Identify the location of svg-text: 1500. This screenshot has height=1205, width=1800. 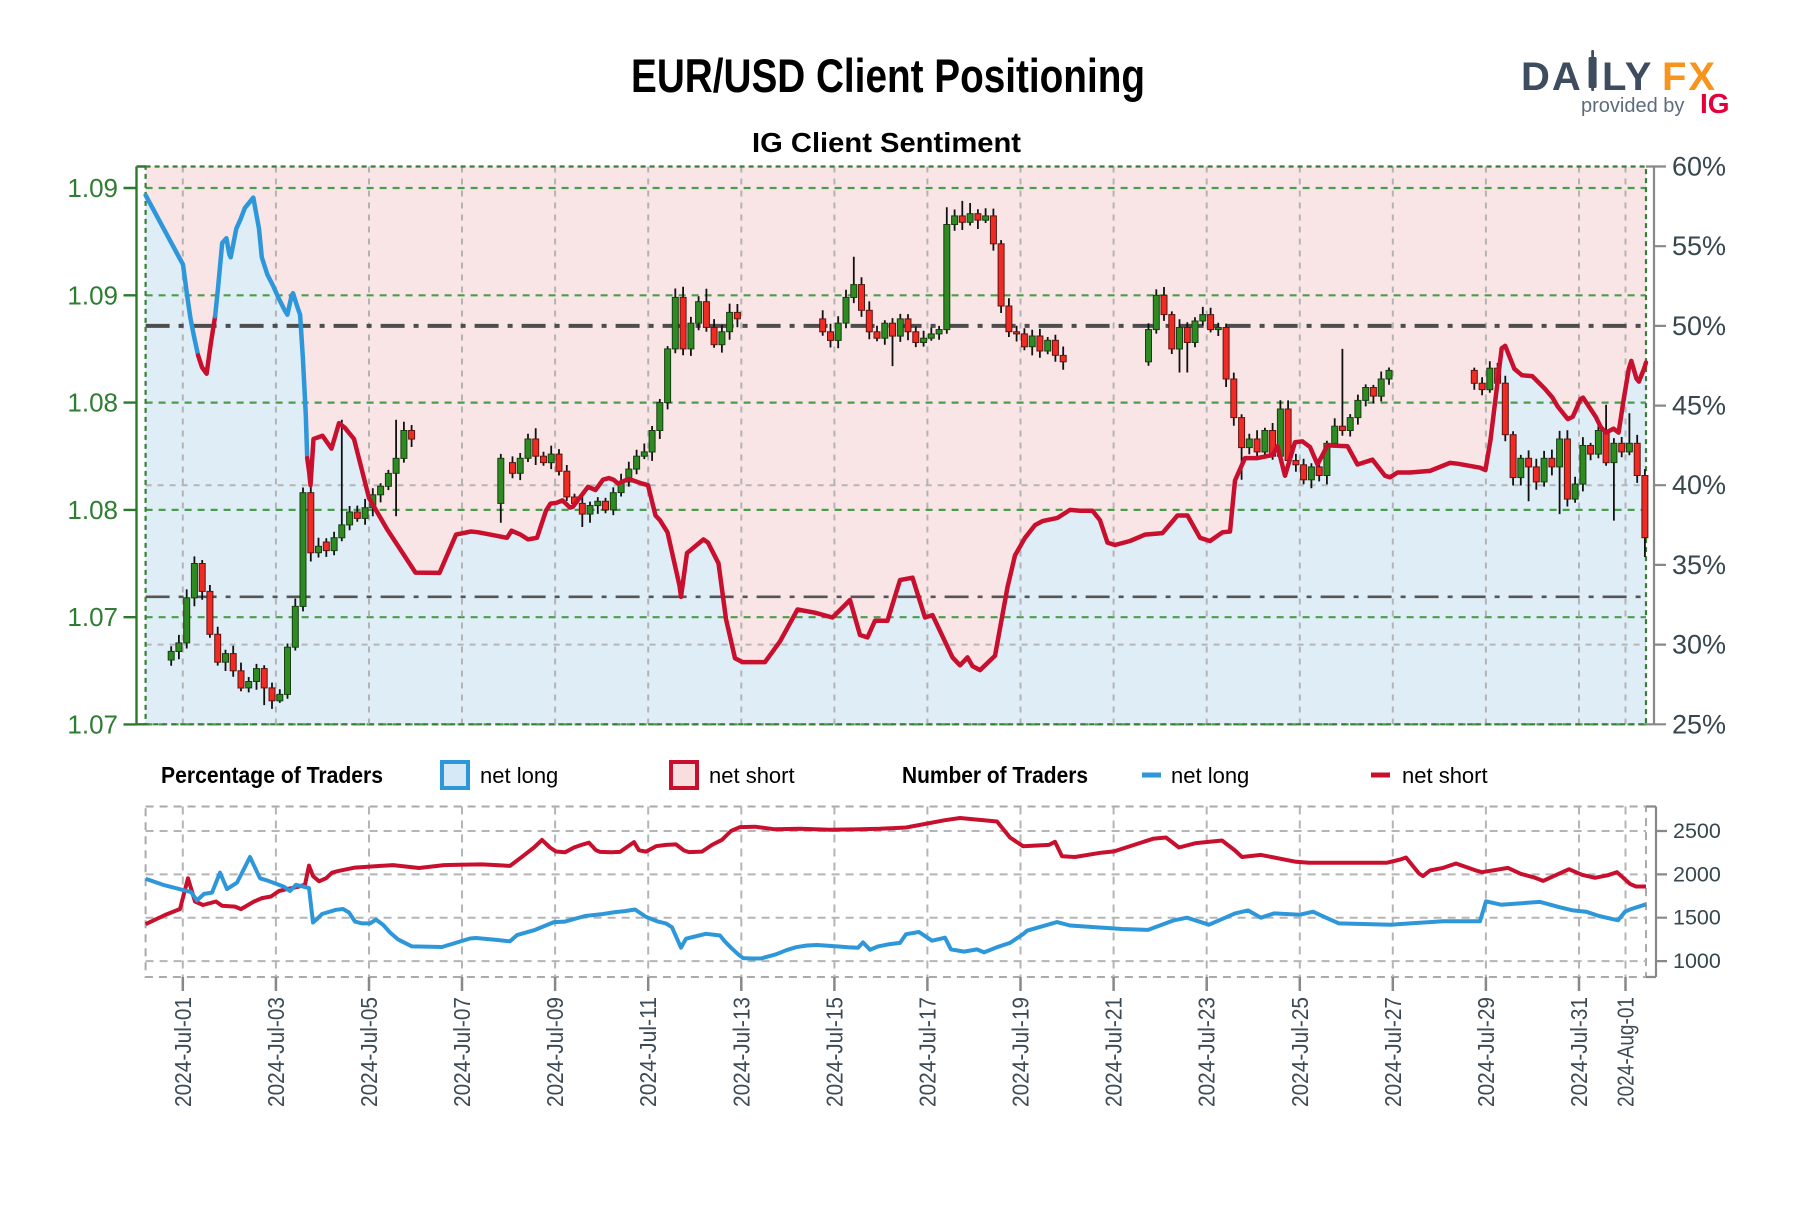
(1697, 918).